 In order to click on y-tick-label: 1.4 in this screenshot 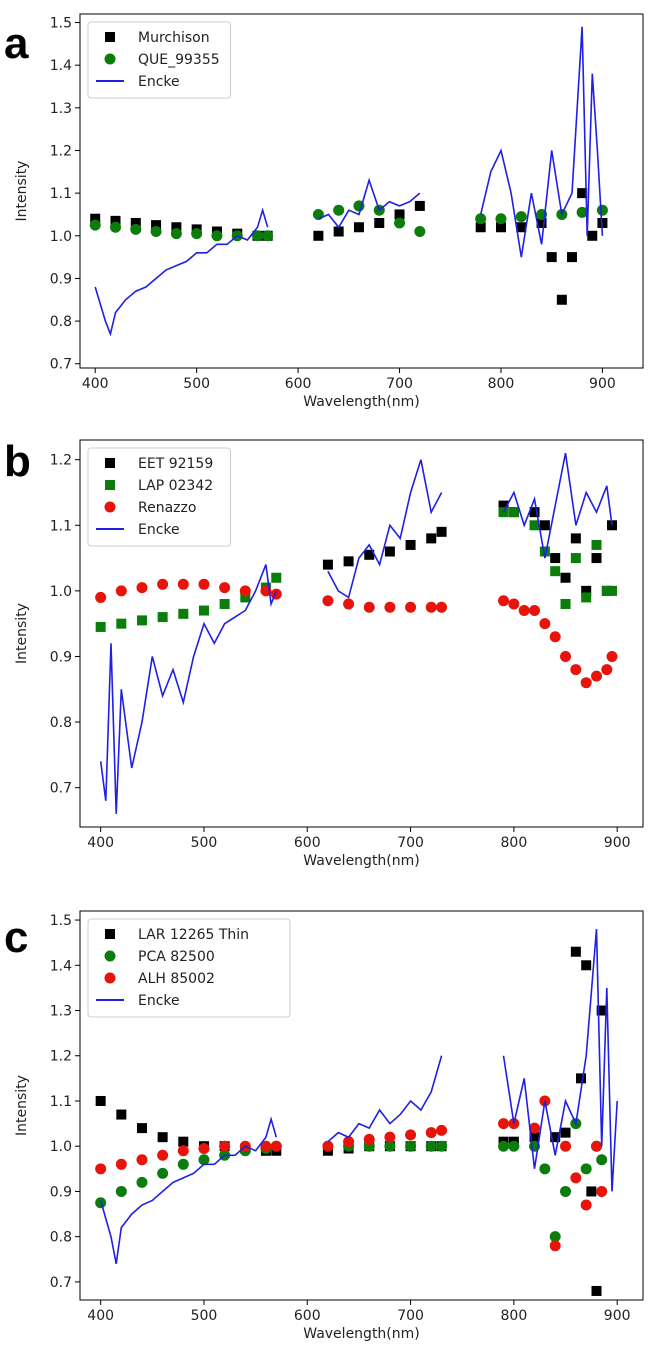, I will do `click(61, 966)`.